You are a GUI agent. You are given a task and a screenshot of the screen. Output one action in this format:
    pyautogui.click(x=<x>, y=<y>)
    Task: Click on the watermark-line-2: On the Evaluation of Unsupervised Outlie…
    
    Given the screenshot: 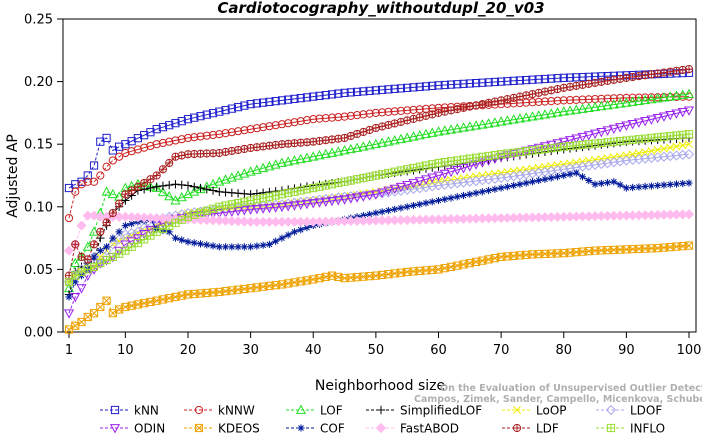 What is the action you would take?
    pyautogui.click(x=571, y=388)
    